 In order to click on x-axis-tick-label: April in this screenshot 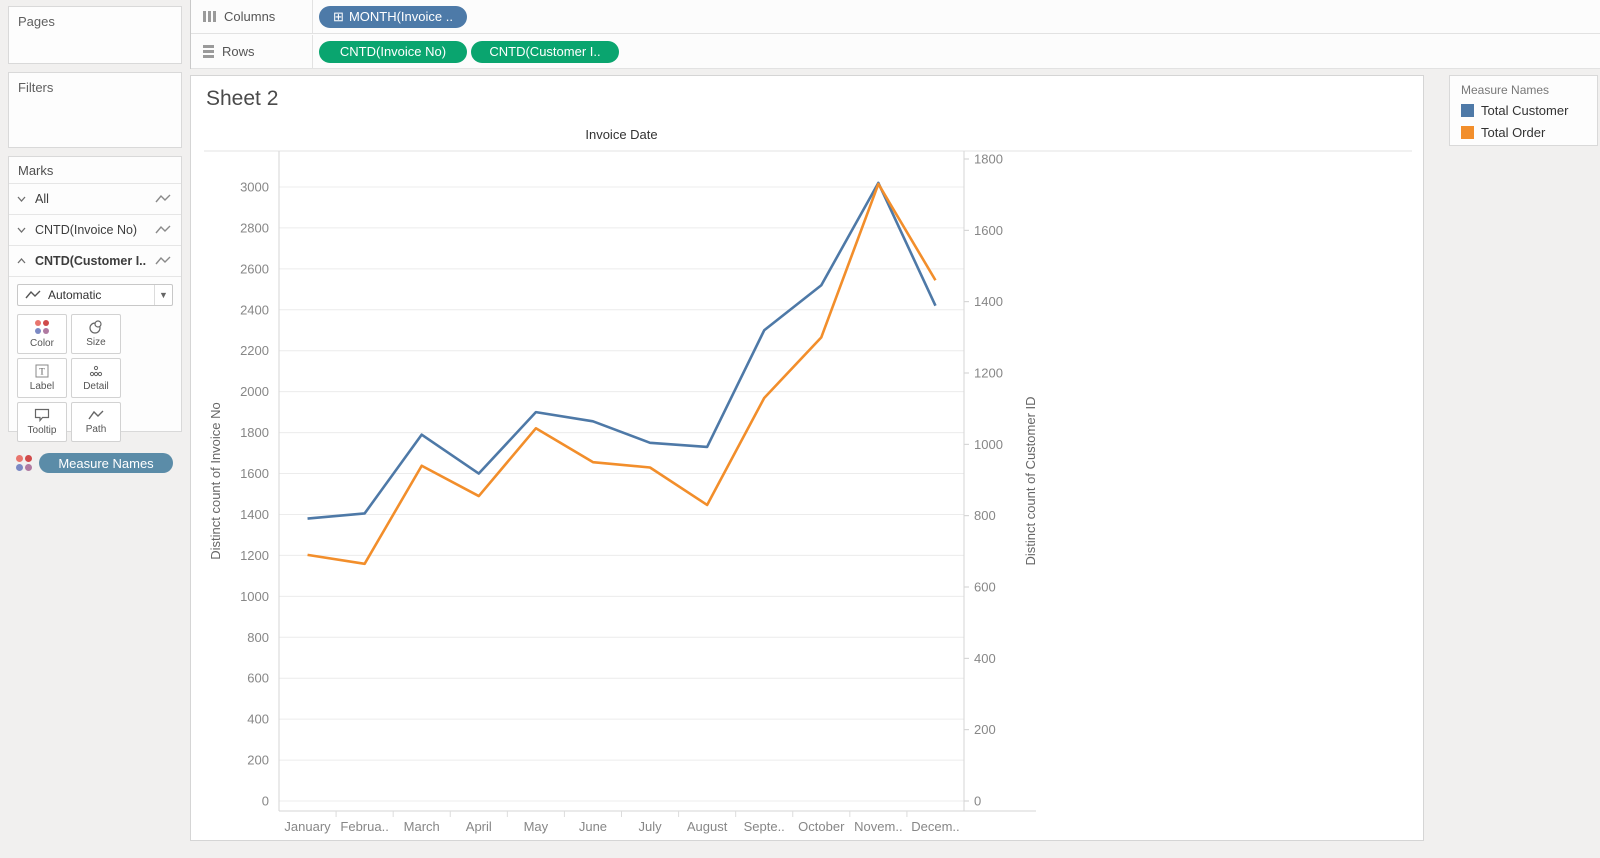, I will do `click(479, 826)`.